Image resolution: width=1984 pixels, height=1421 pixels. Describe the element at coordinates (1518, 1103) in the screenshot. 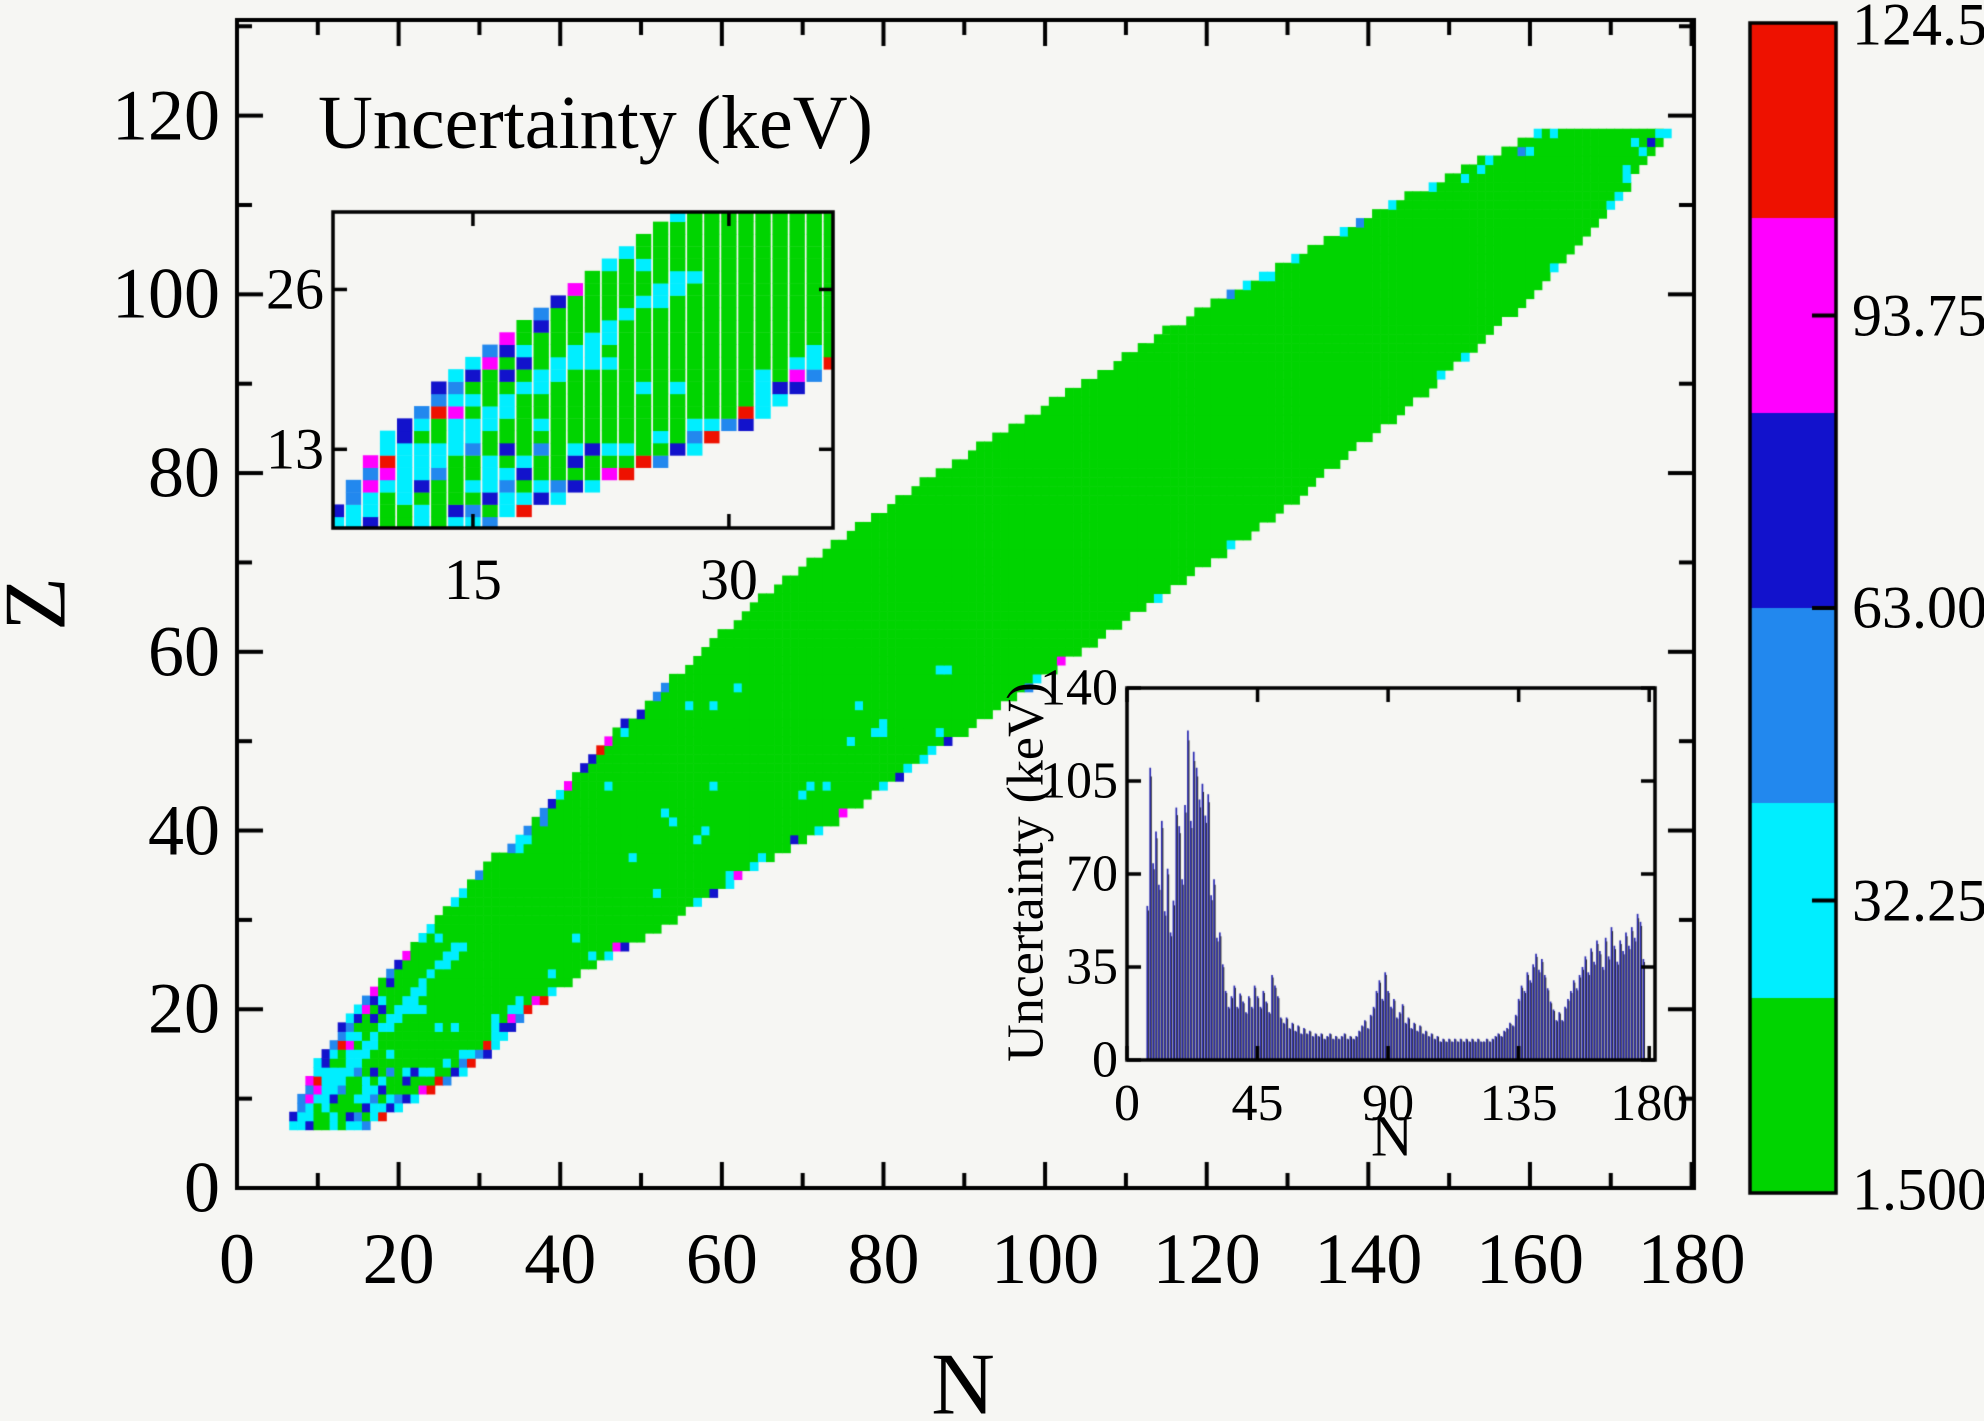

I see `inset-bars-x-tick-label: 135` at that location.